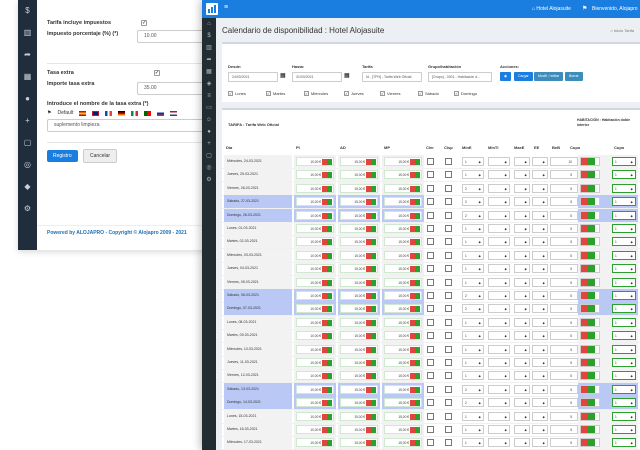 The width and height of the screenshot is (640, 450). Describe the element at coordinates (27, 120) in the screenshot. I see `plus-icon: +` at that location.